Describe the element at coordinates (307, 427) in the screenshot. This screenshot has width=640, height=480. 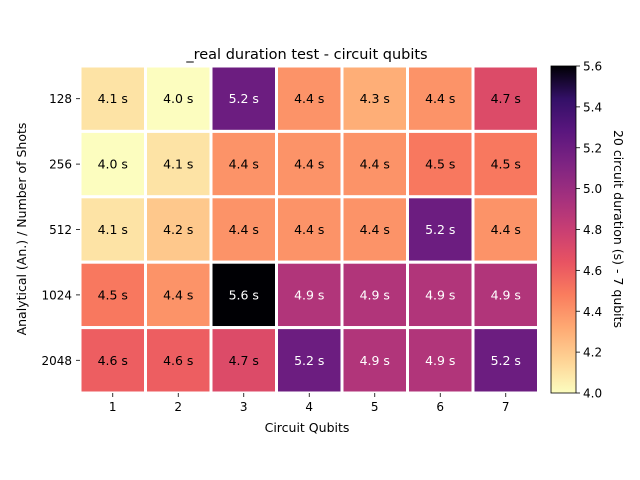
I see `x-axis-label: Circuit Qubits` at that location.